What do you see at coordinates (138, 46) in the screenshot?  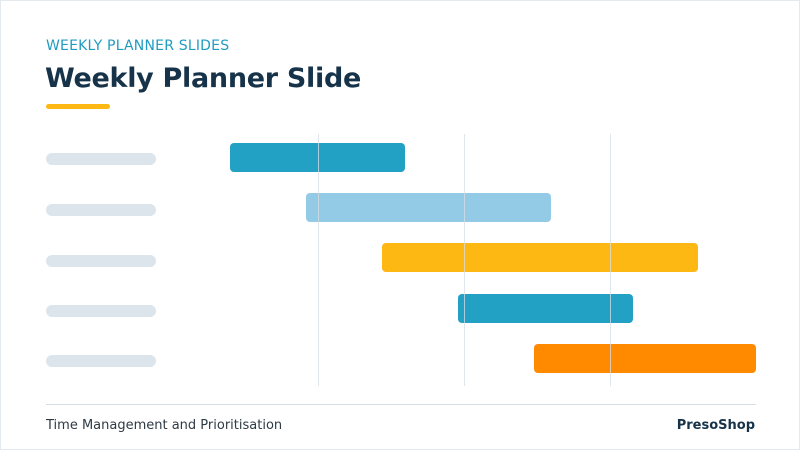 I see `slide-subtitle: WEEKLY PLANNER SLIDES` at bounding box center [138, 46].